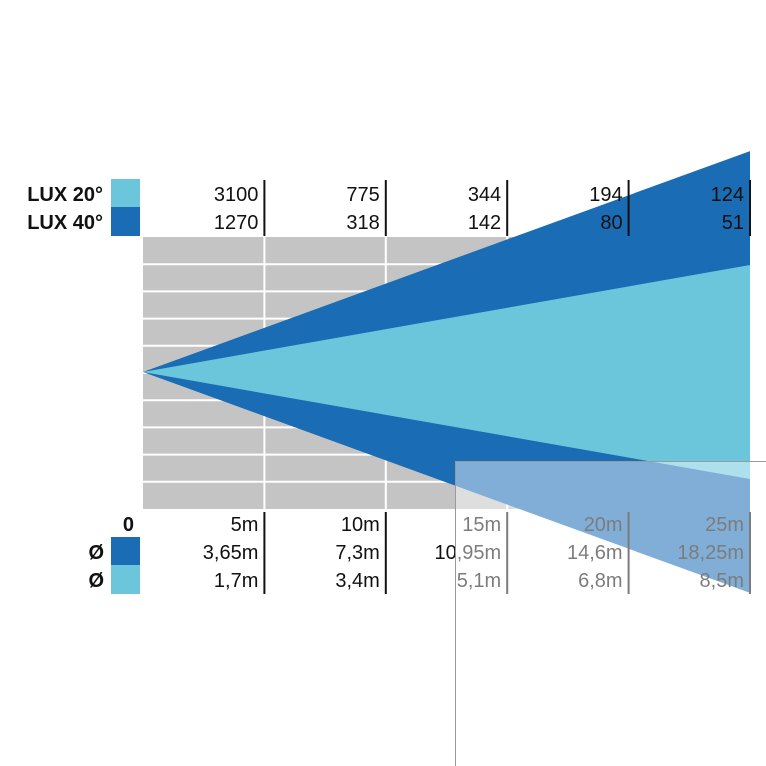 This screenshot has height=766, width=766. What do you see at coordinates (236, 195) in the screenshot?
I see `lux-value: 3100` at bounding box center [236, 195].